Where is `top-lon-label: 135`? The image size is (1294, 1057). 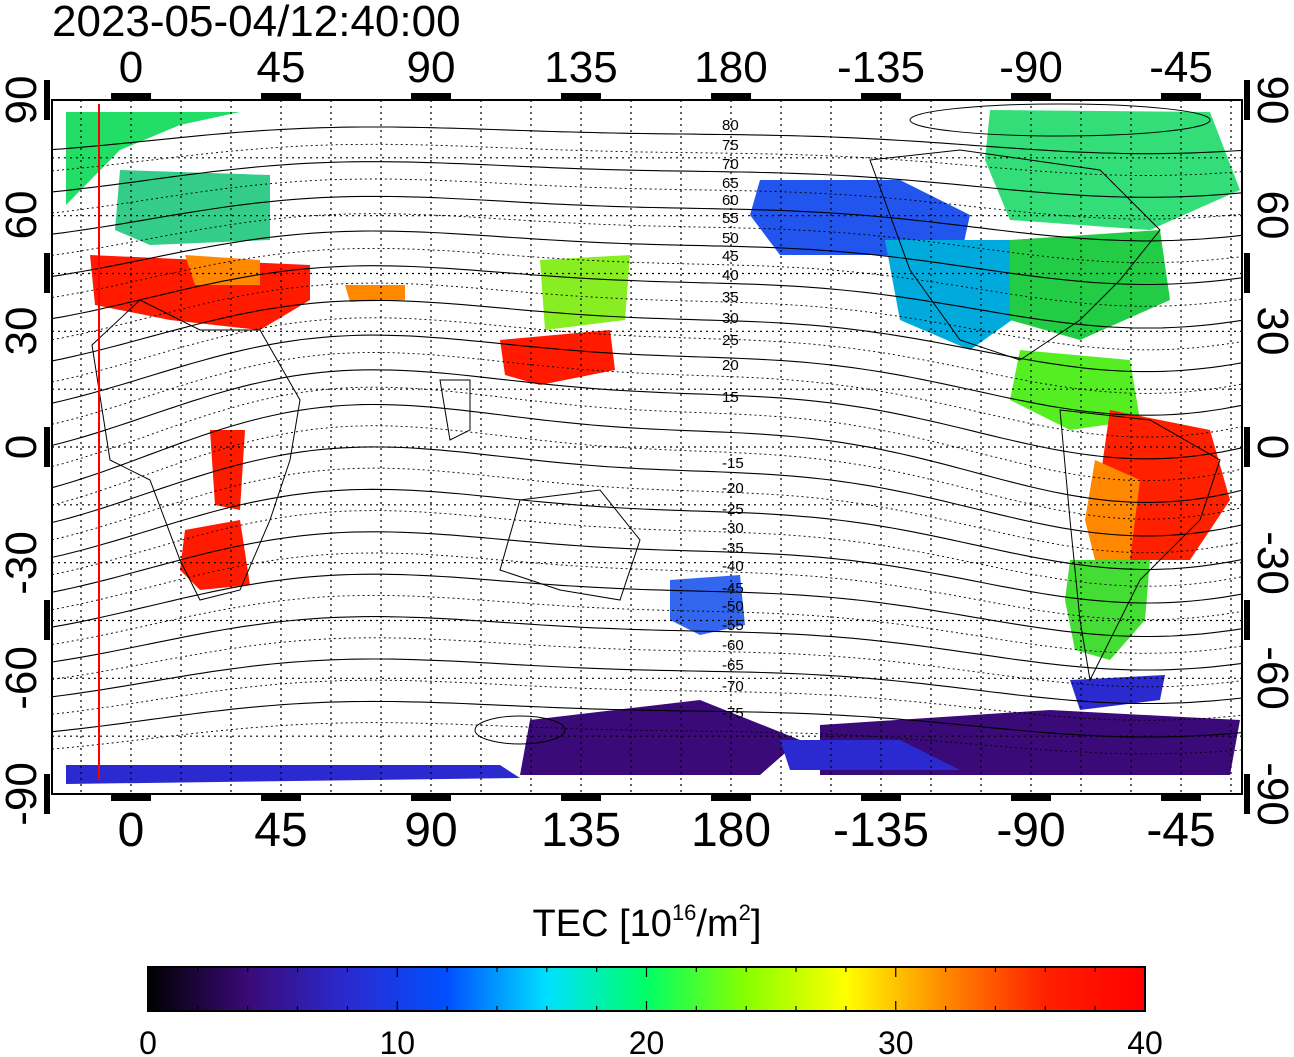
top-lon-label: 135 is located at coordinates (580, 67).